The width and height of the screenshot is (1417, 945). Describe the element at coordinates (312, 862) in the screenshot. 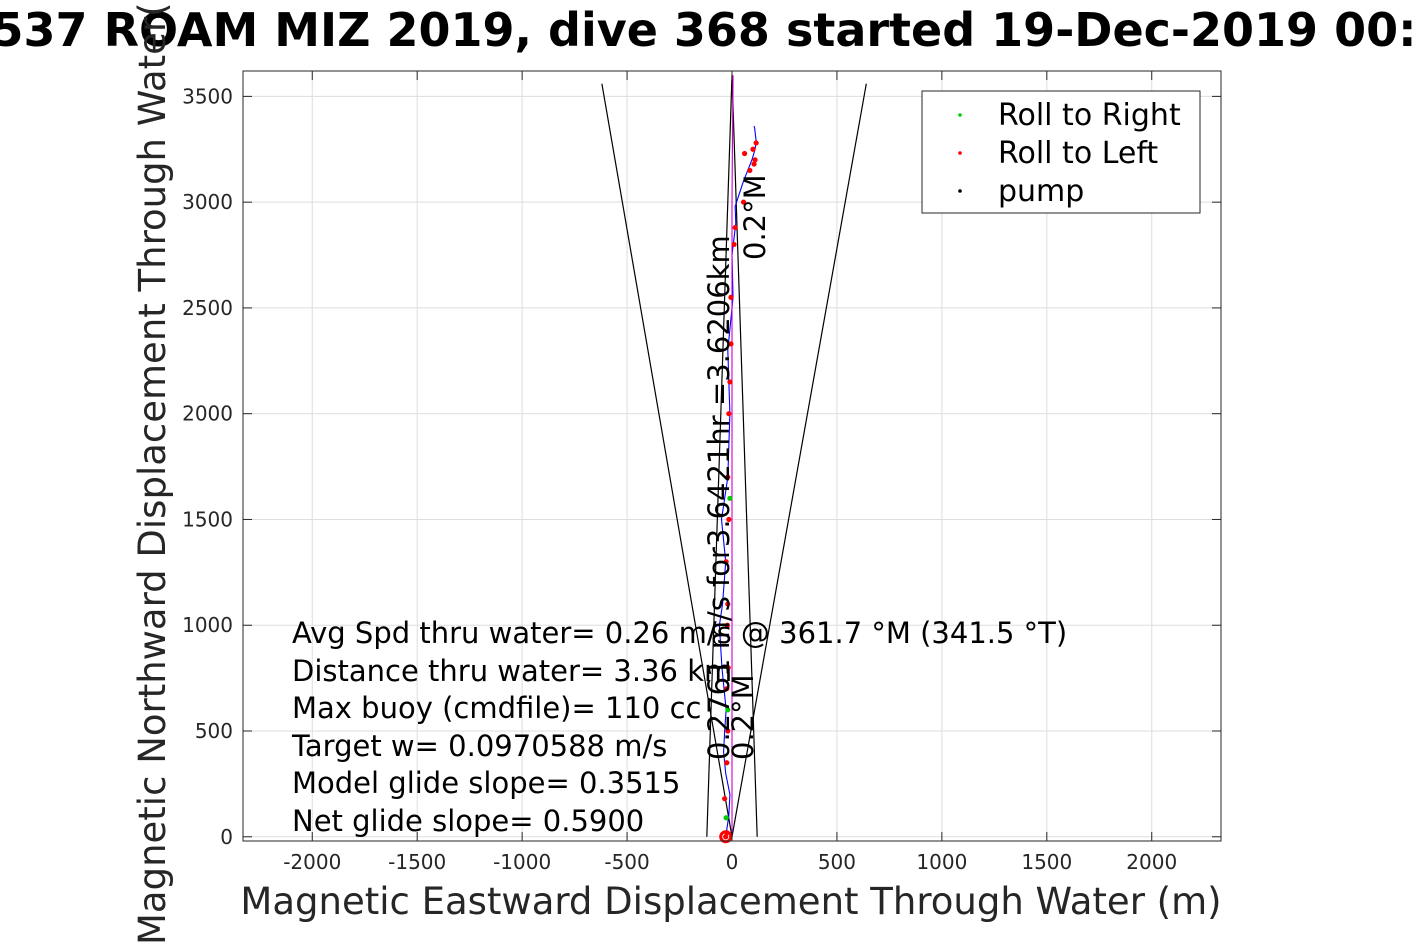

I see `x-tick-label: -2000` at that location.